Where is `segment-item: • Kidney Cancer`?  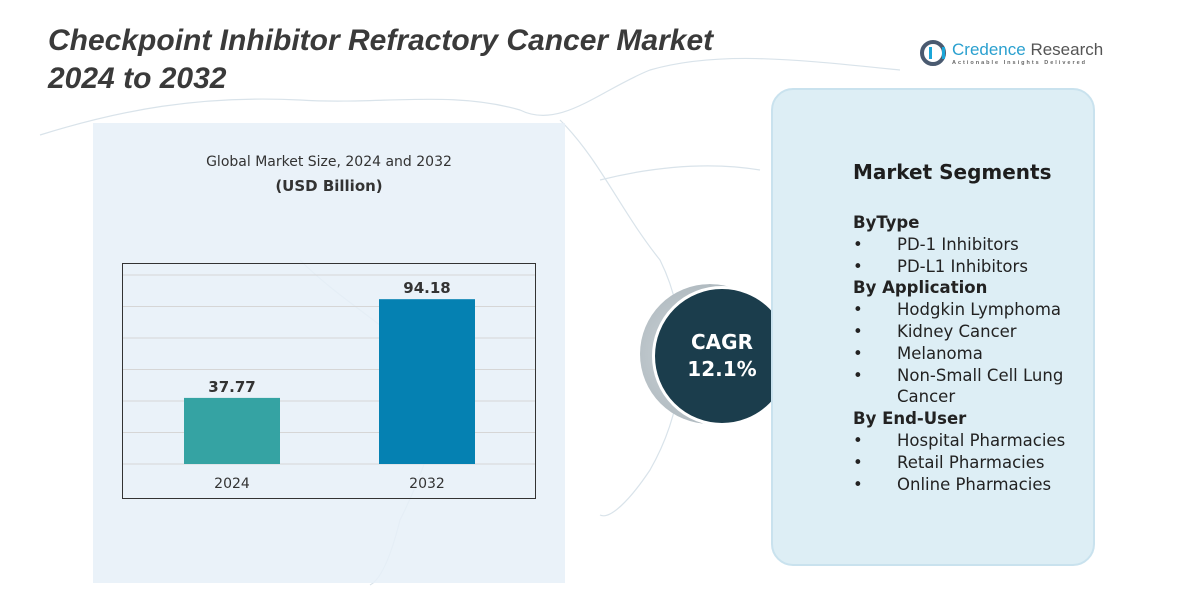
segment-item: • Kidney Cancer is located at coordinates (970, 332).